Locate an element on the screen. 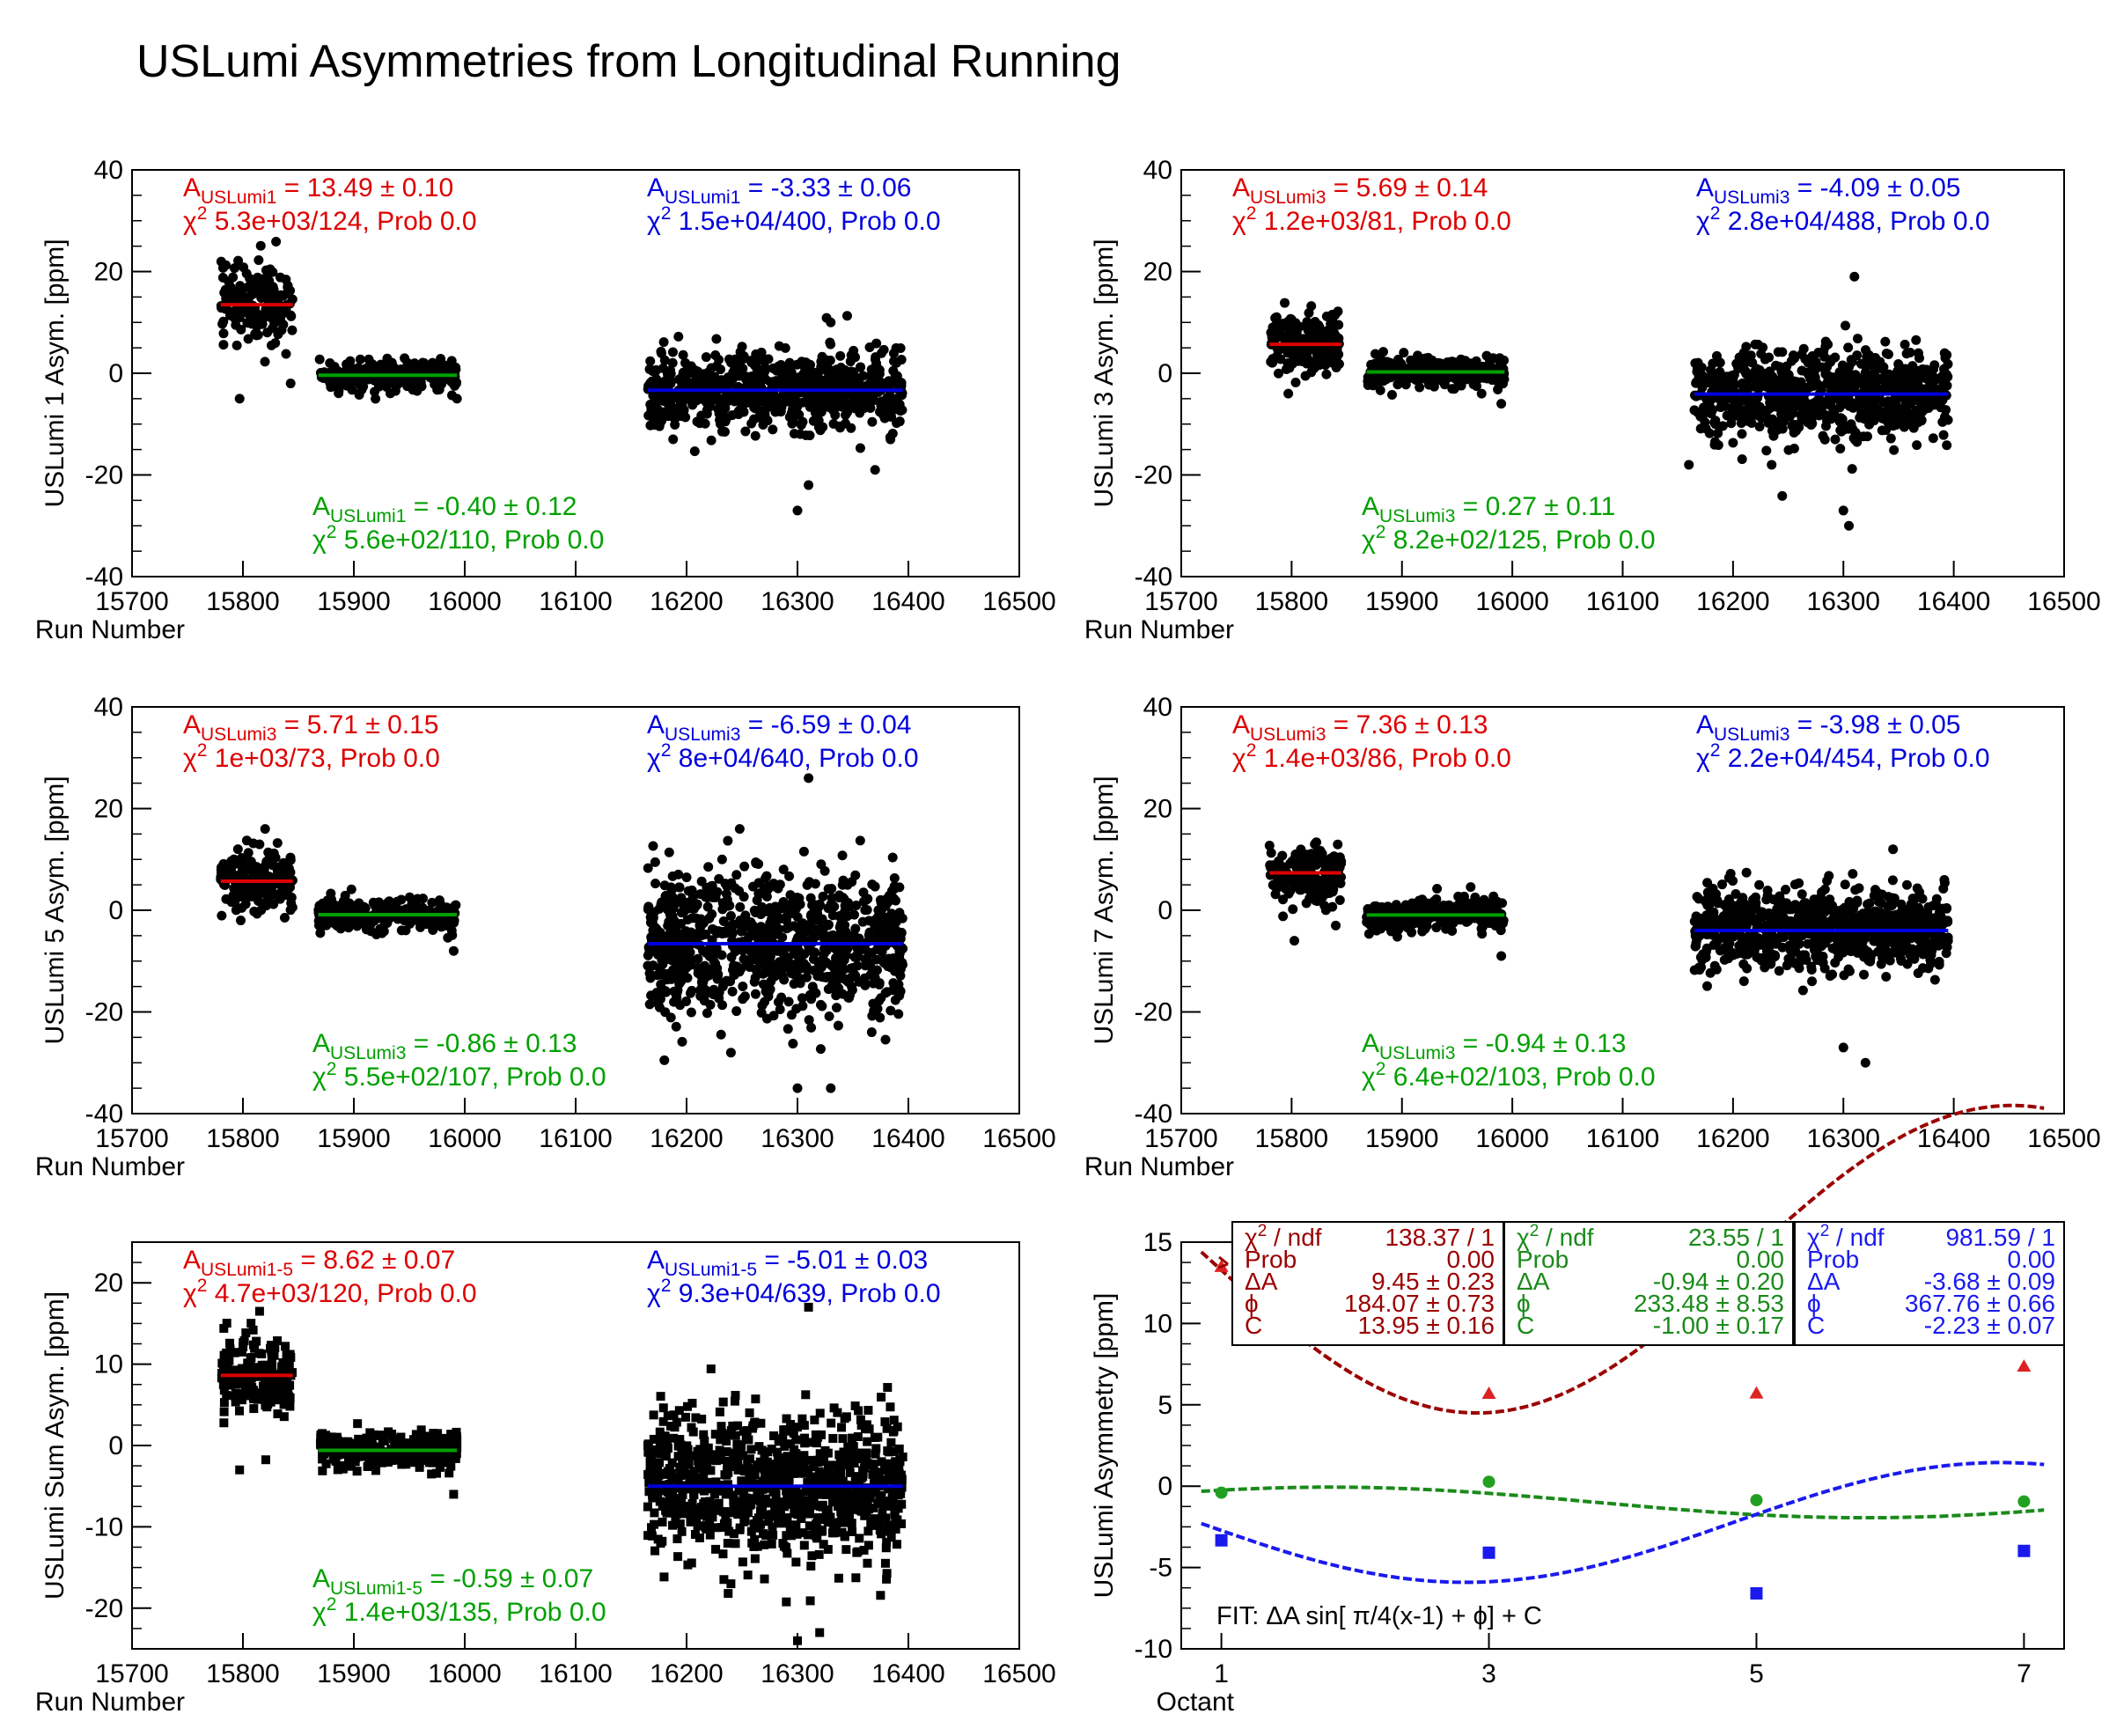 The width and height of the screenshot is (2109, 1736). x-tick-label: 16400 is located at coordinates (1954, 601).